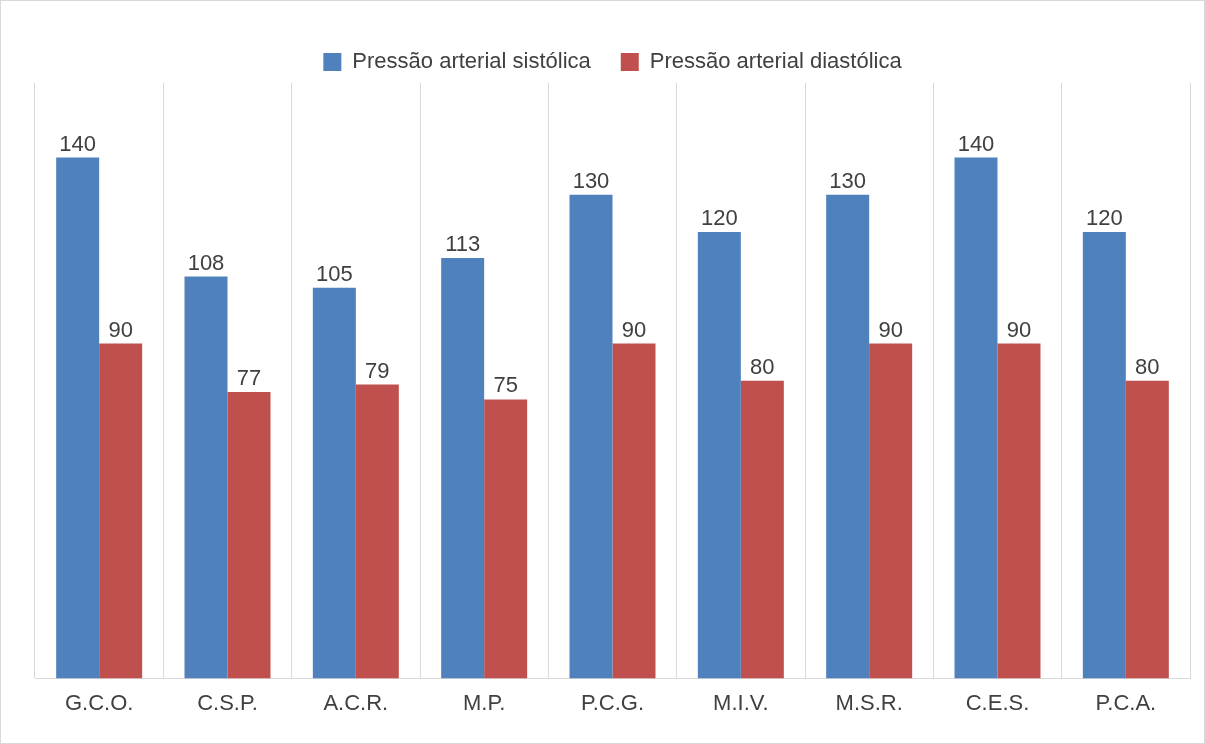  I want to click on x-tick-label: C.E.S., so click(997, 702).